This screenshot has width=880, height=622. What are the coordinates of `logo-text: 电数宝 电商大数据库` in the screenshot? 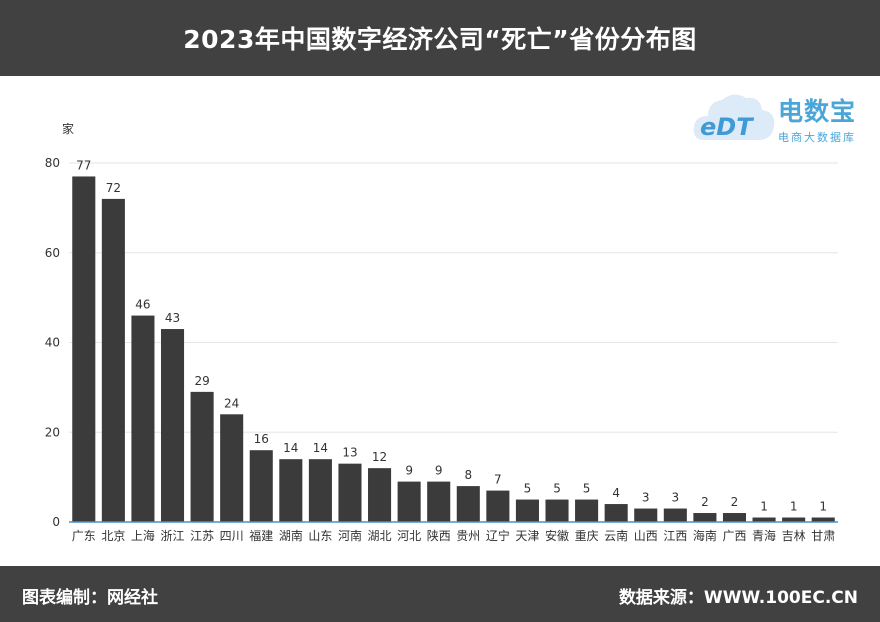 It's located at (817, 118).